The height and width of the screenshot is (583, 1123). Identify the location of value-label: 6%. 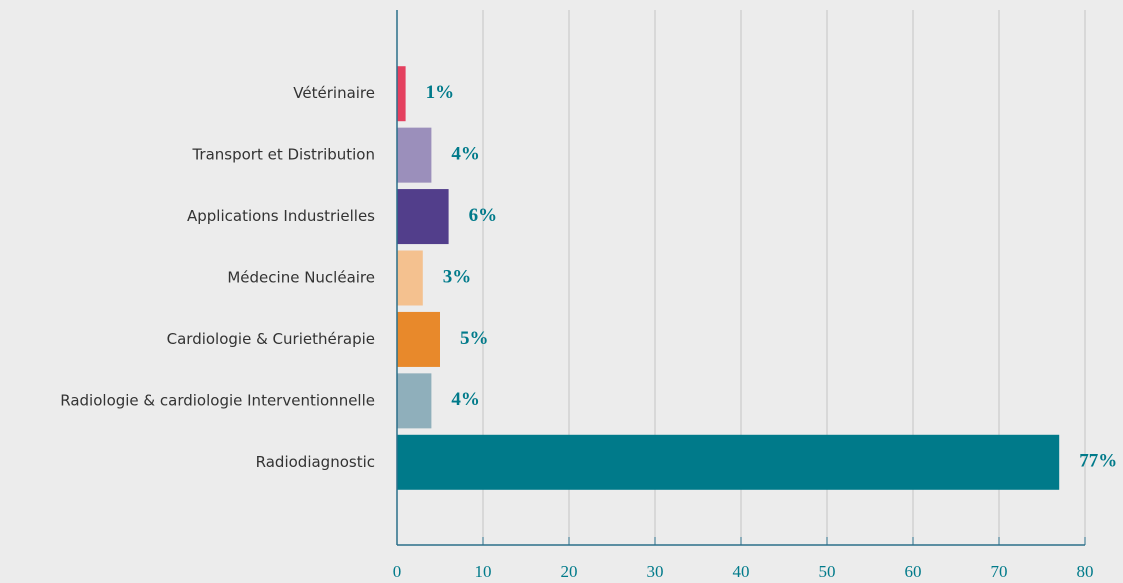
(483, 215).